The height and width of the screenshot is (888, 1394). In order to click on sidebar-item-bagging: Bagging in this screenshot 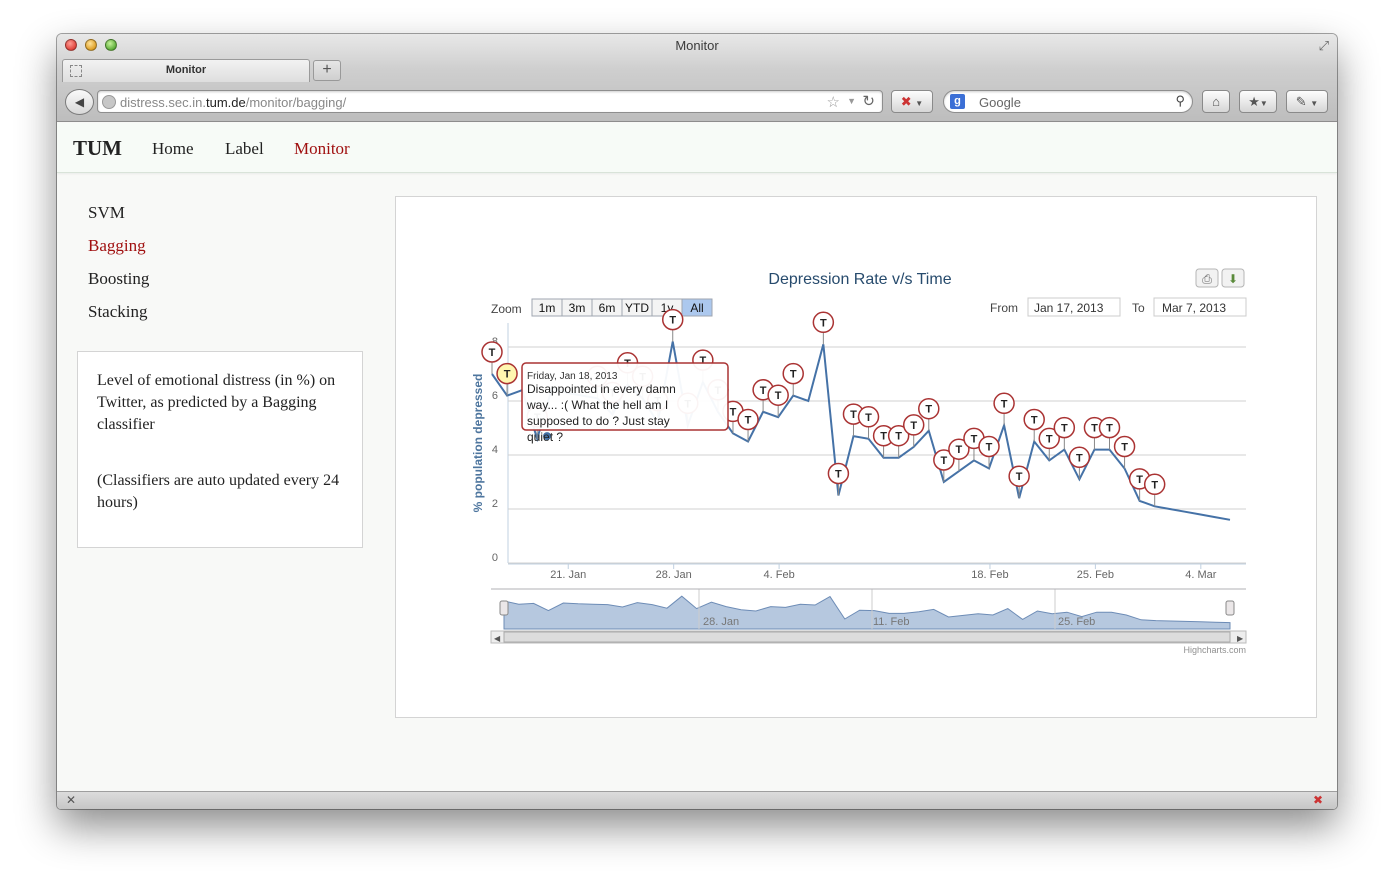, I will do `click(117, 245)`.